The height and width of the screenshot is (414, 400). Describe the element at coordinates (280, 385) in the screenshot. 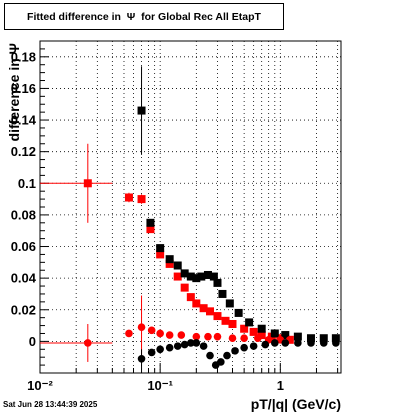

I see `x-tick-label: 1` at that location.